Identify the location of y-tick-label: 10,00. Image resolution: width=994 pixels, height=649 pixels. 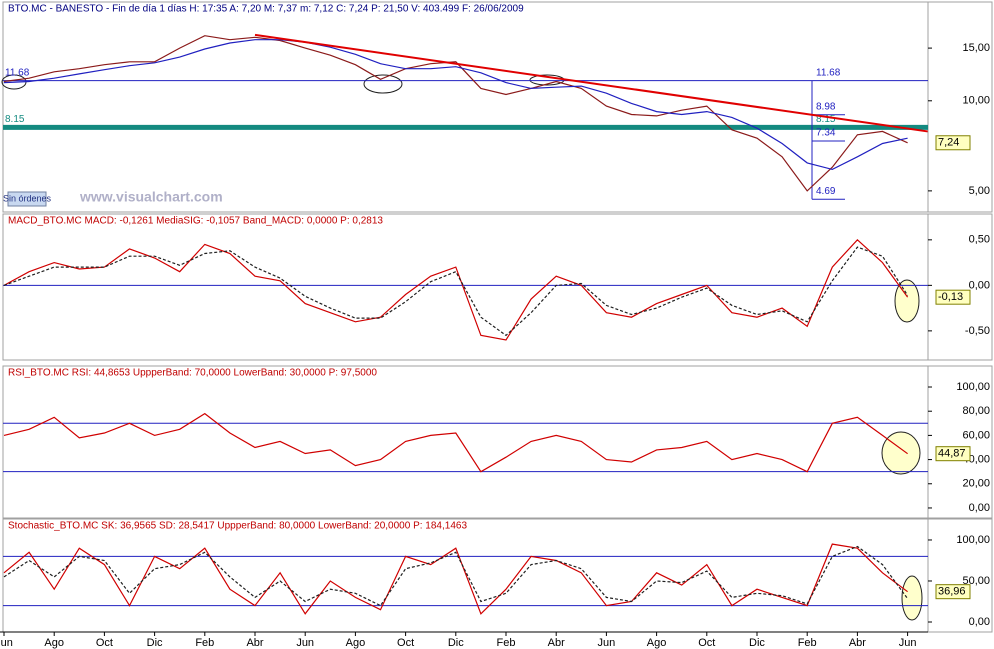
(976, 101).